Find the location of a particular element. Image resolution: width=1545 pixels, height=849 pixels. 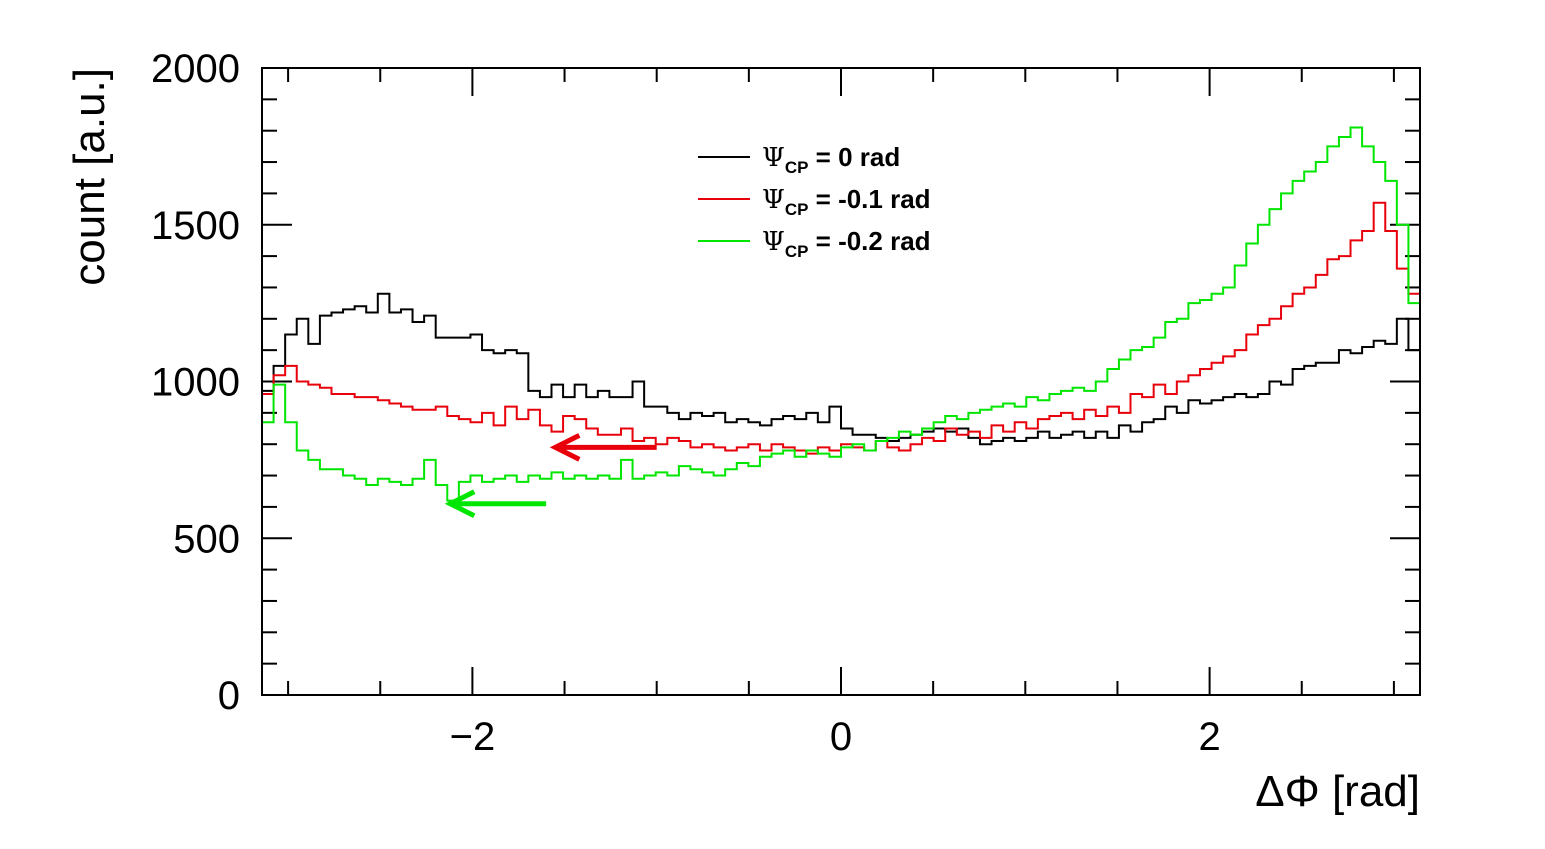

legend-entry: ΨCP = -0.2 rad is located at coordinates (846, 243).